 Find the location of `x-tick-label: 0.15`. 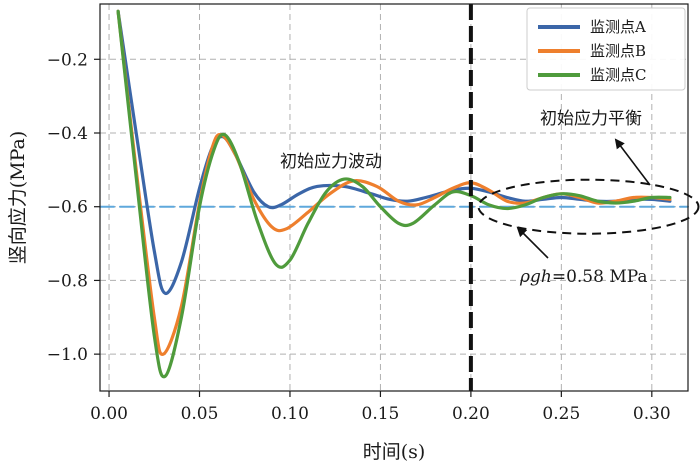

x-tick-label: 0.15 is located at coordinates (381, 414).